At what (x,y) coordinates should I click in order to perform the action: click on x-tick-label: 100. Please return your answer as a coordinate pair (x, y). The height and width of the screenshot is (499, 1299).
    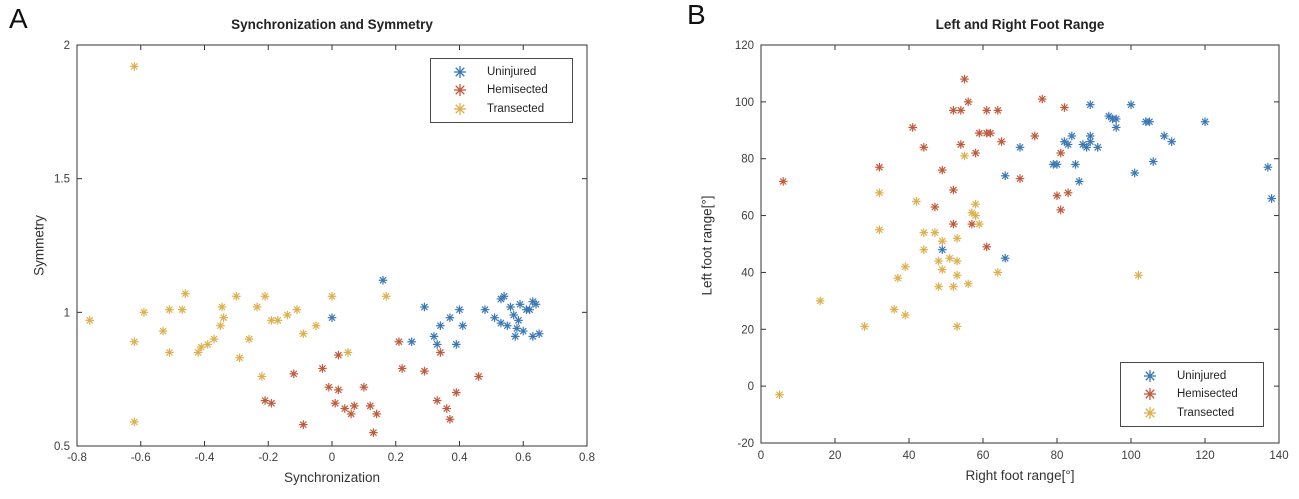
    Looking at the image, I should click on (1130, 456).